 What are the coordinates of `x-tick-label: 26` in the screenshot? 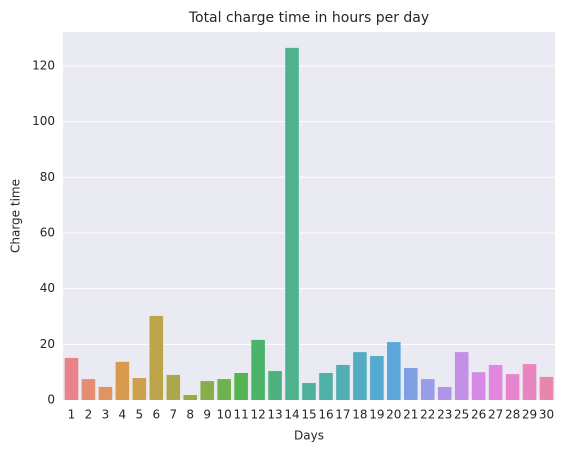 It's located at (478, 415).